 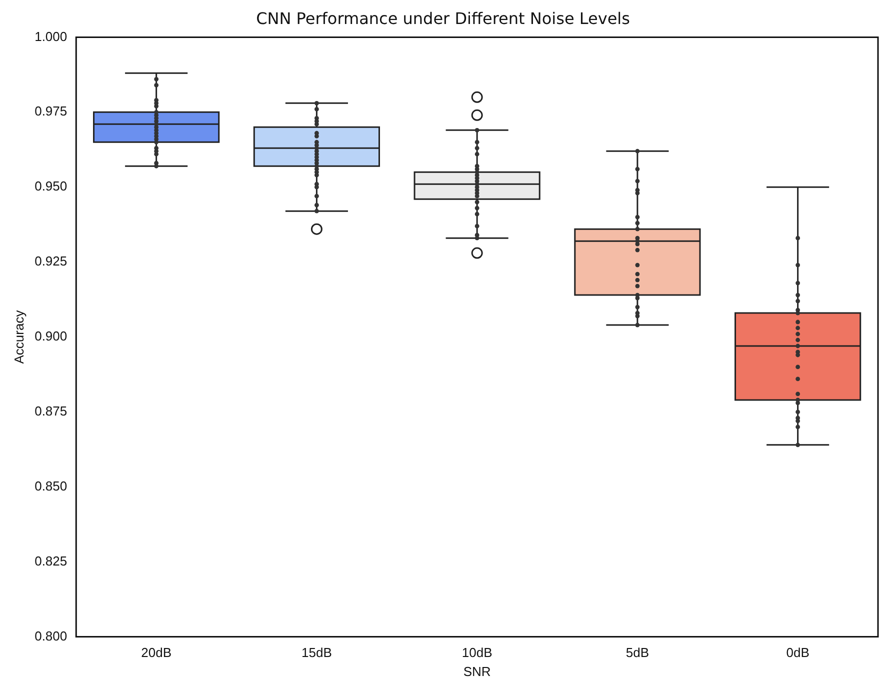 I want to click on y-tick-label: 0.825, so click(x=51, y=560).